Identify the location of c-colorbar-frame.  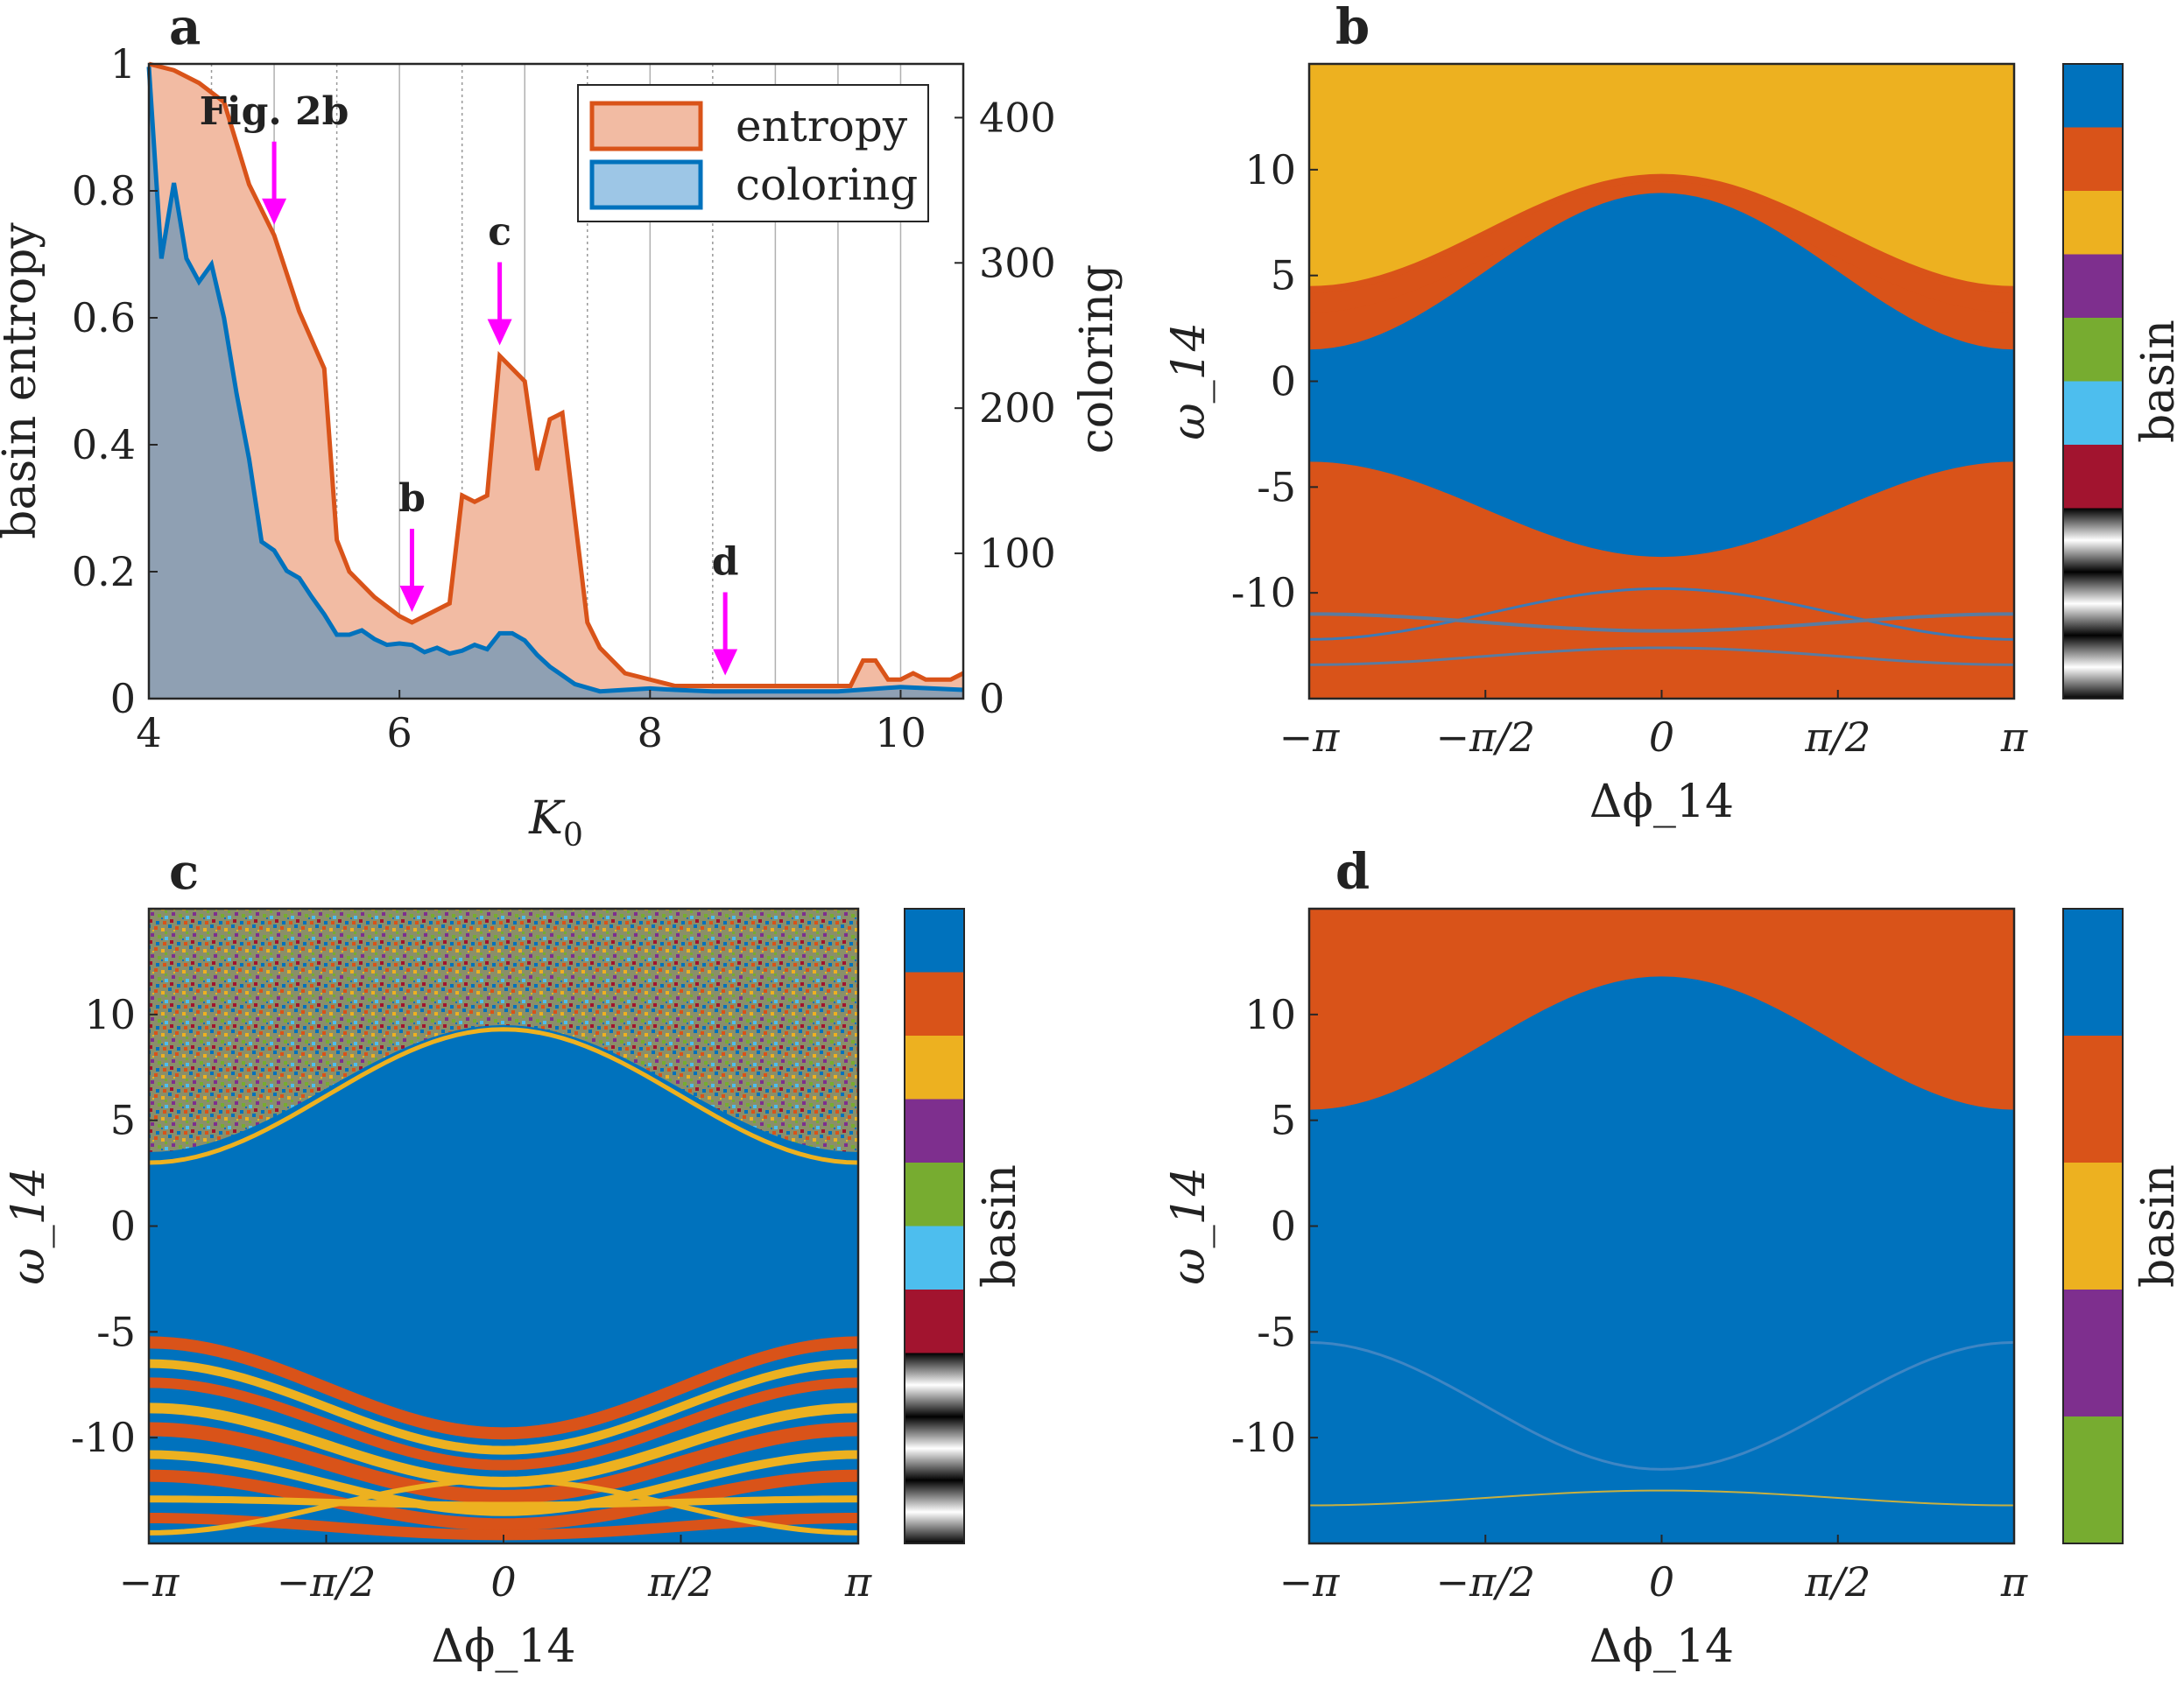
(934, 1226).